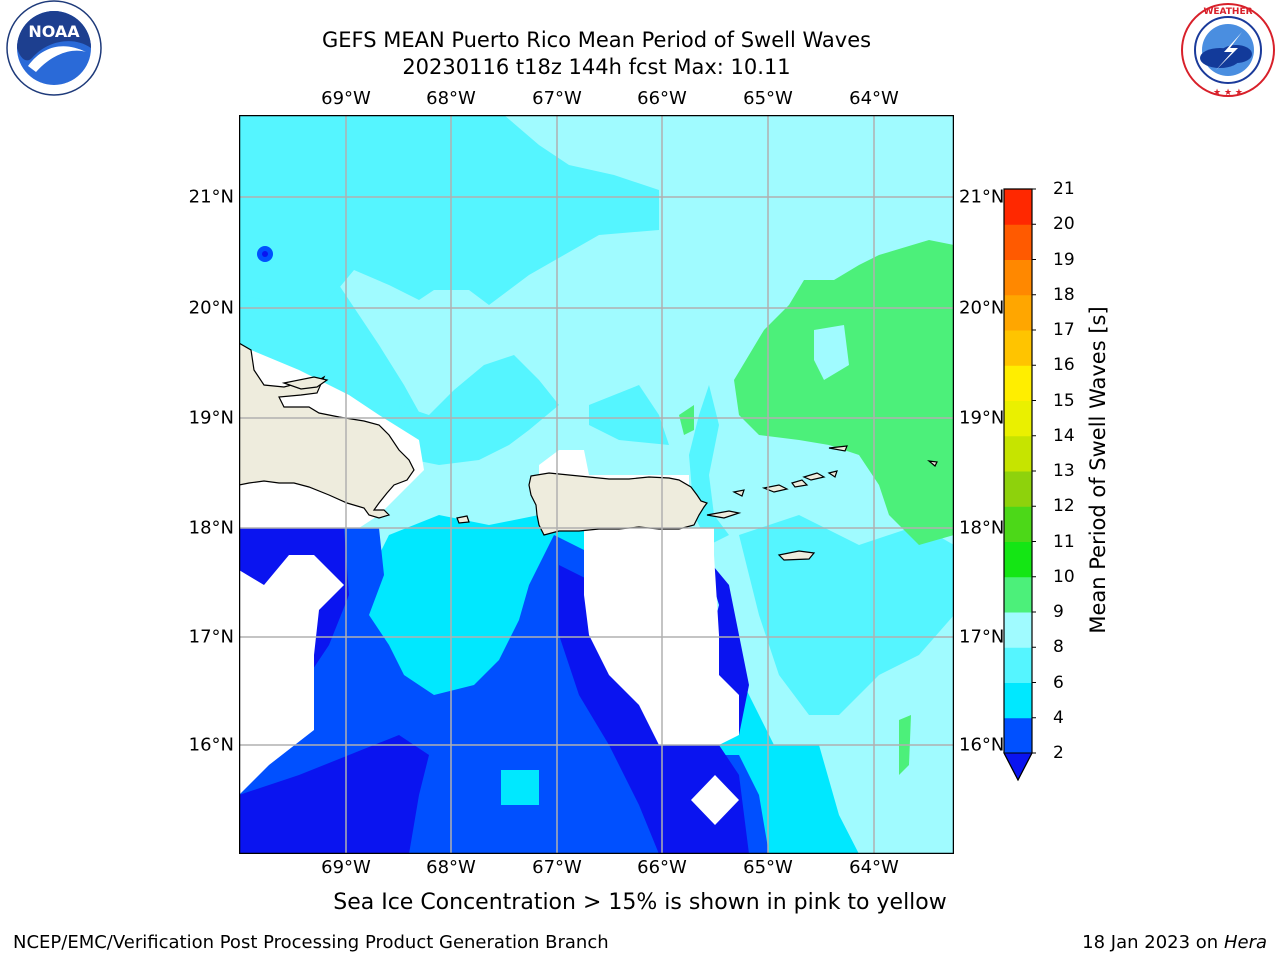 The height and width of the screenshot is (960, 1280). Describe the element at coordinates (1153, 942) in the screenshot. I see `footer-date-text: 18 Jan 2023 on` at that location.